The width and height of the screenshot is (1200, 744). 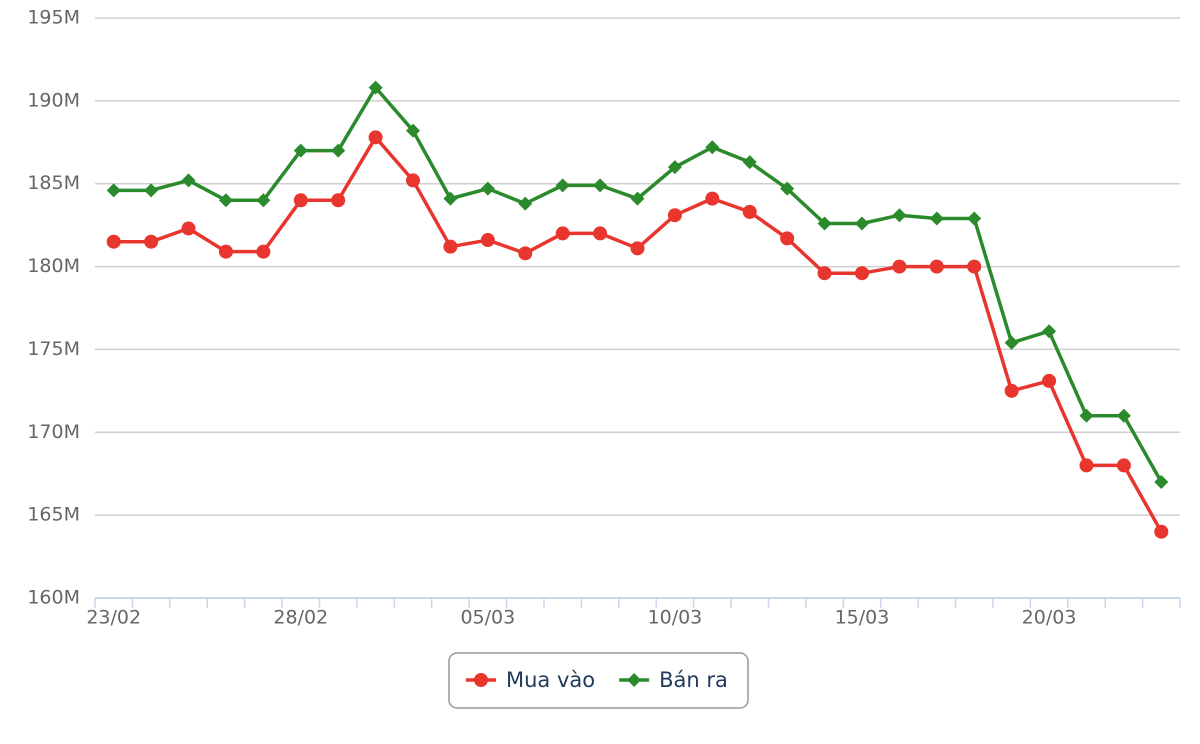 I want to click on x-tick-label: 23/02, so click(x=113, y=618).